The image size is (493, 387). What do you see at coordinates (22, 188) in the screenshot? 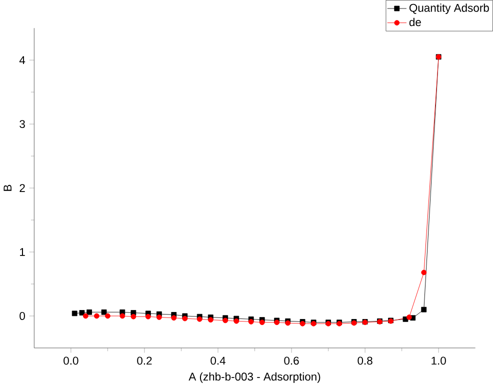
I see `y-tick-label: 2` at bounding box center [22, 188].